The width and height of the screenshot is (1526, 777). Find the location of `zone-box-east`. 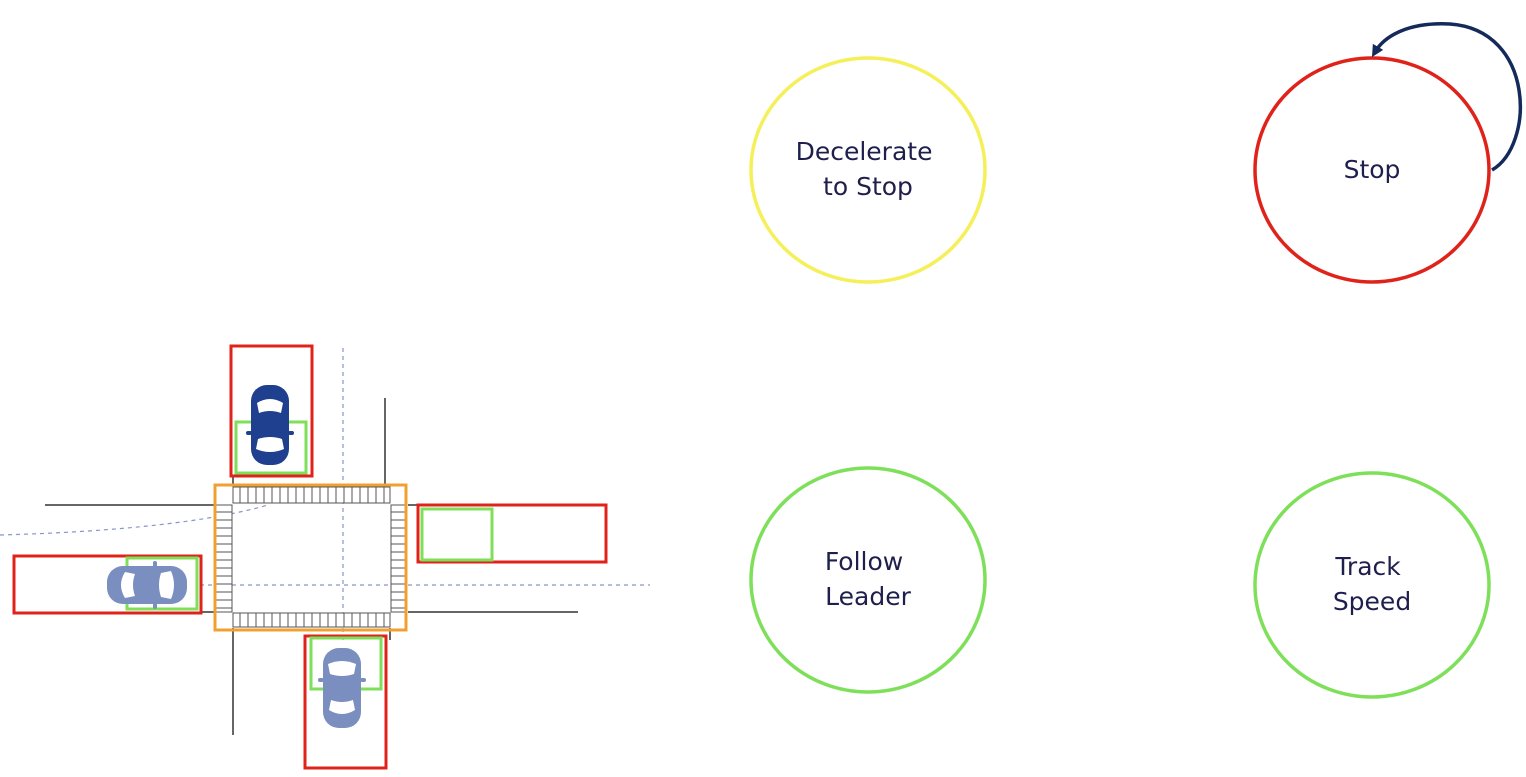

zone-box-east is located at coordinates (512, 533).